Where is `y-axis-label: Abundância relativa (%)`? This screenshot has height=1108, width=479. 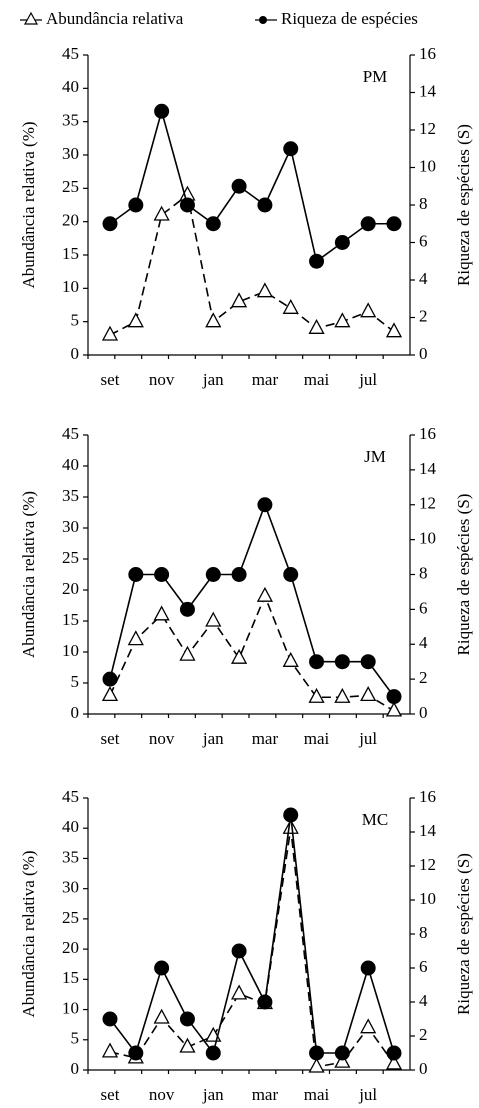
y-axis-label: Abundância relativa (%) is located at coordinates (28, 933).